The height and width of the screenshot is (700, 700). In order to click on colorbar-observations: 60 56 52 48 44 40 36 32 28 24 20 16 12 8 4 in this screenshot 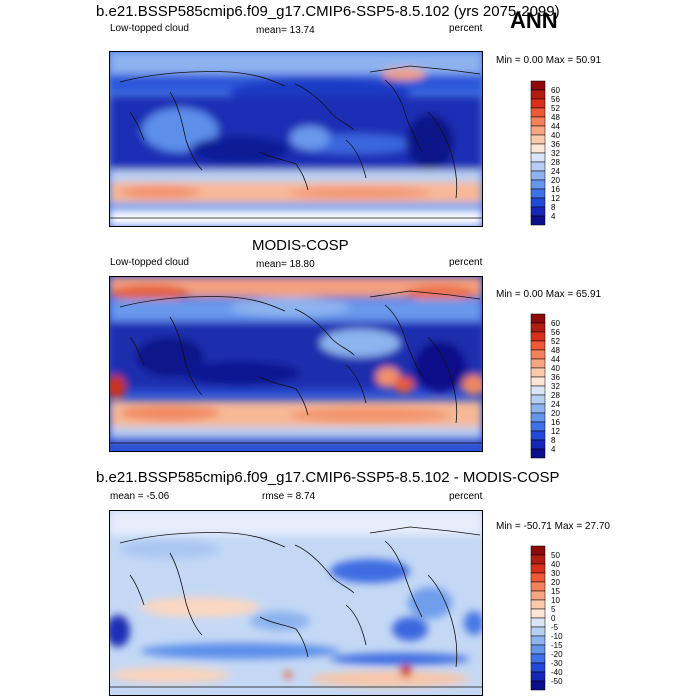, I will do `click(565, 386)`.